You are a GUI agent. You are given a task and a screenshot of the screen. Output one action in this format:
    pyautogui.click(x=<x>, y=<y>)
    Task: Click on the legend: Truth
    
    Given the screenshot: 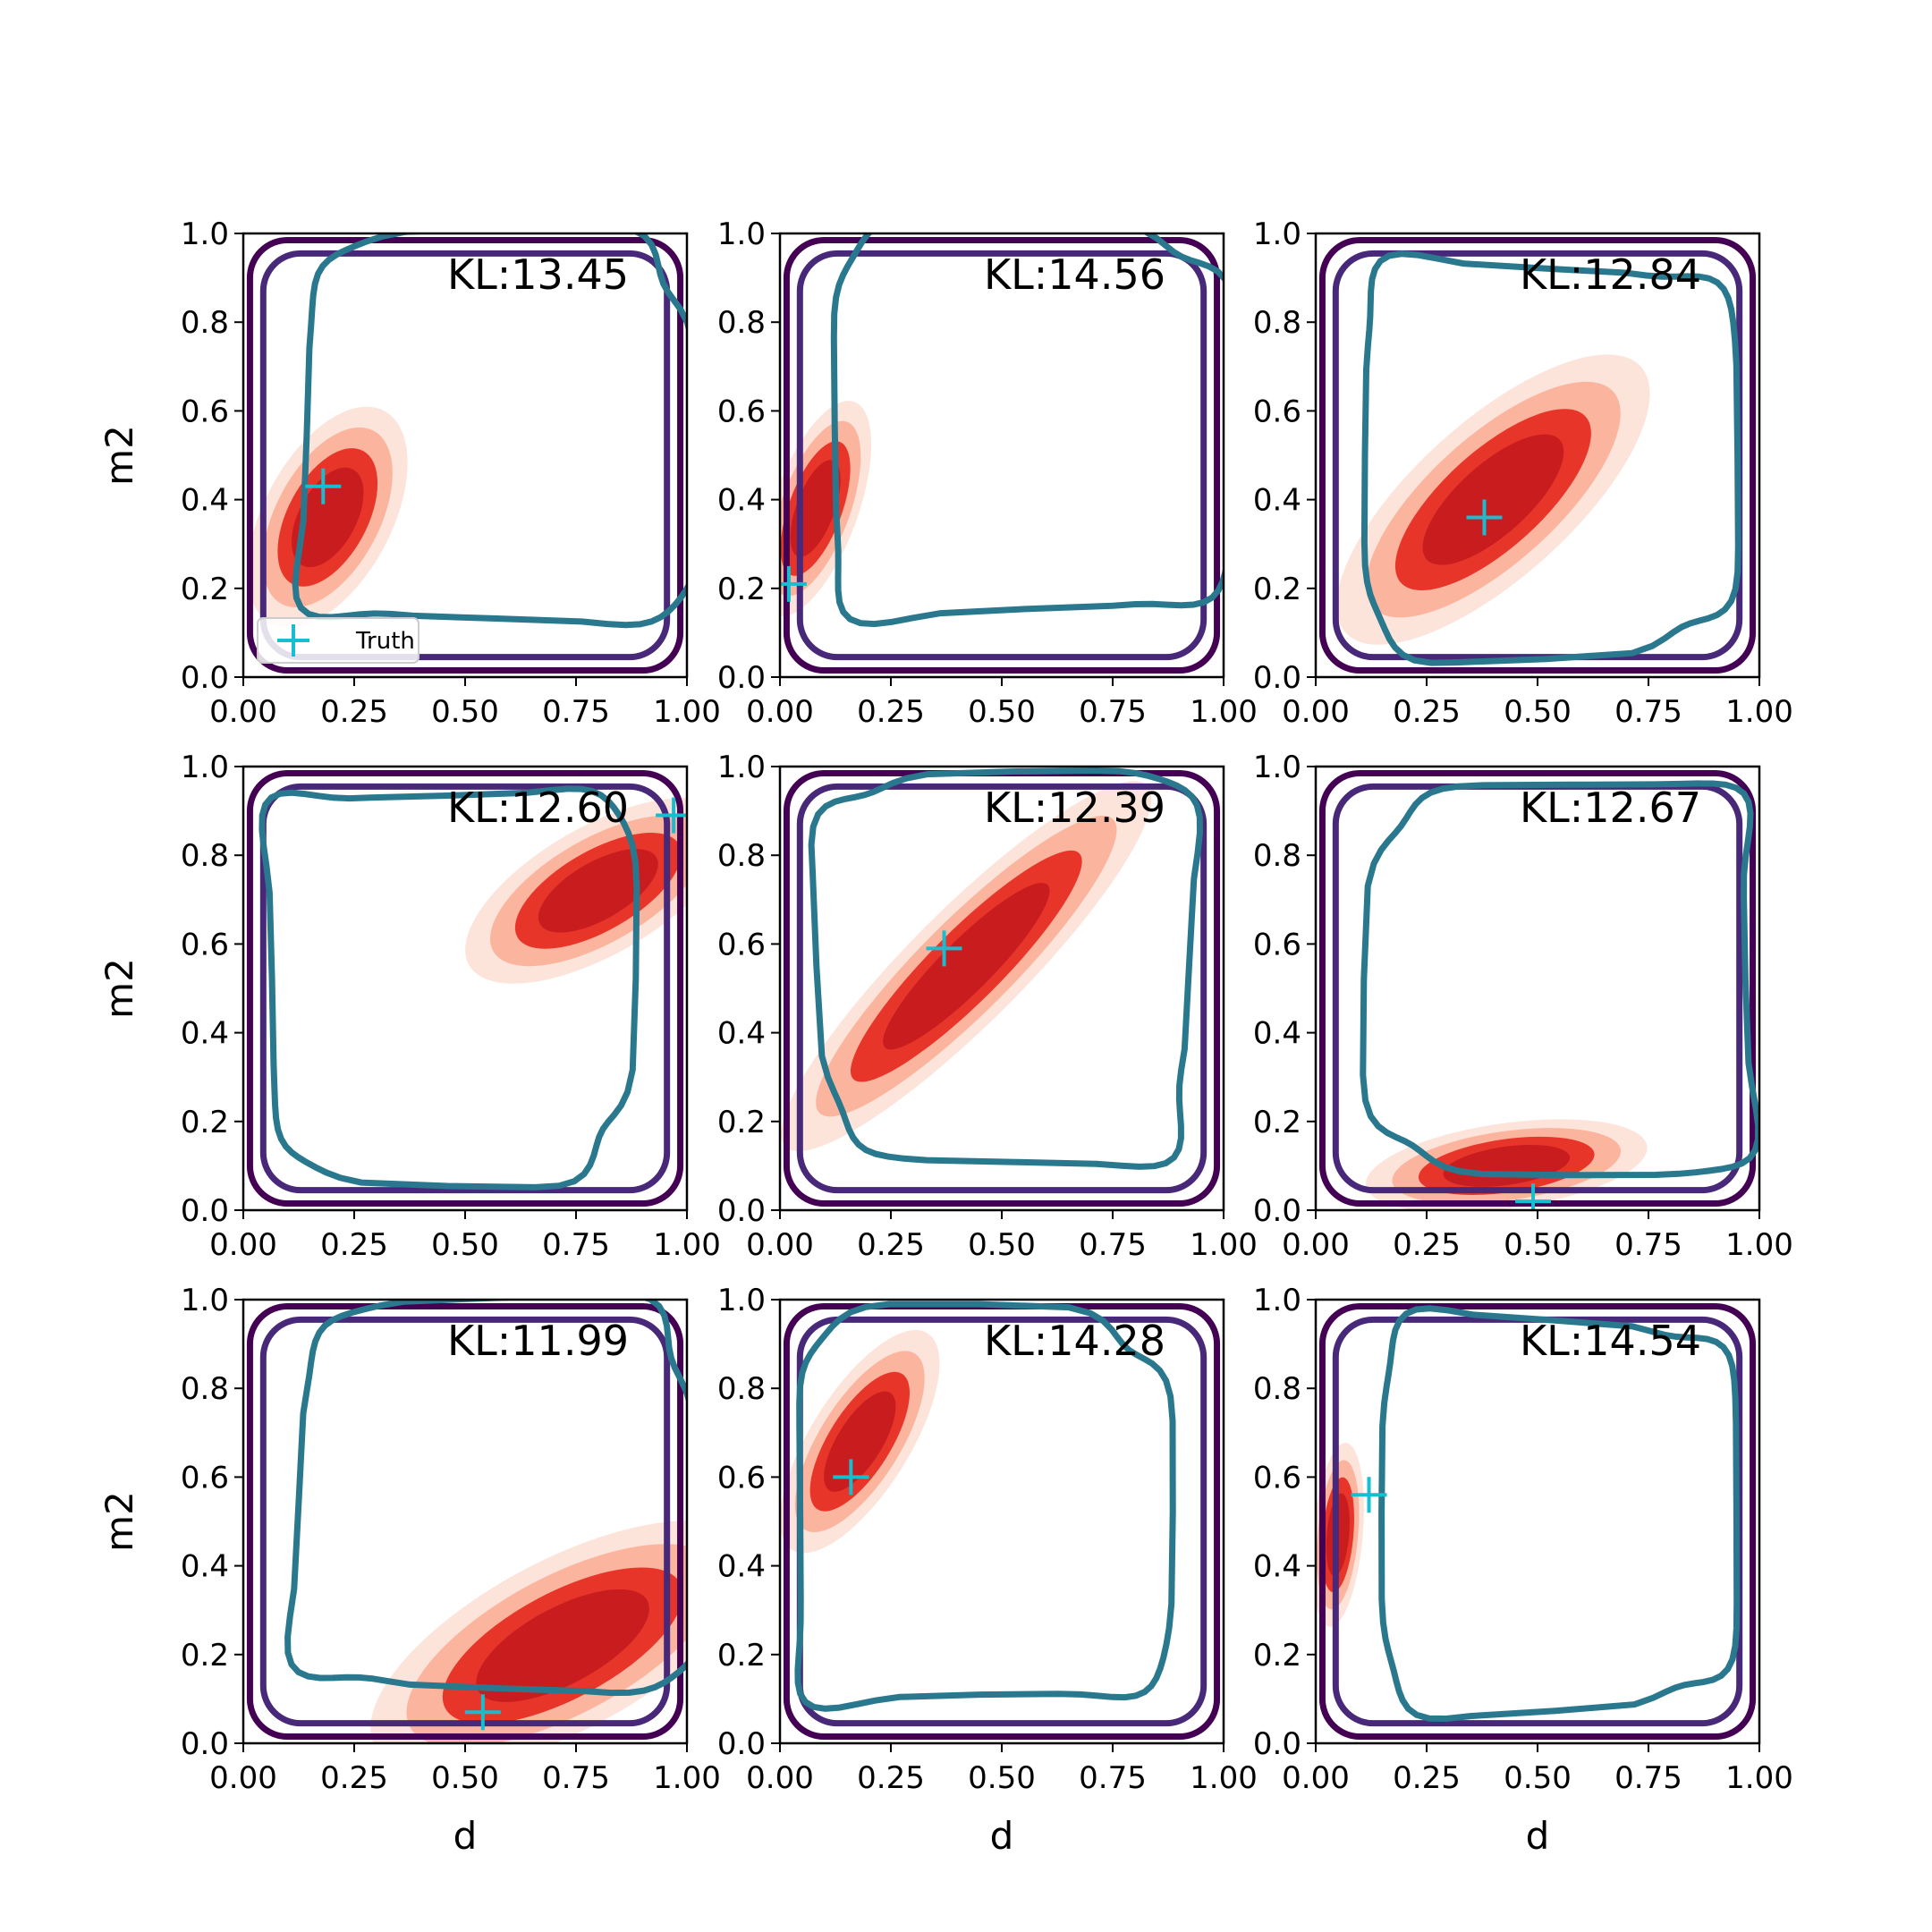 What is the action you would take?
    pyautogui.click(x=338, y=640)
    